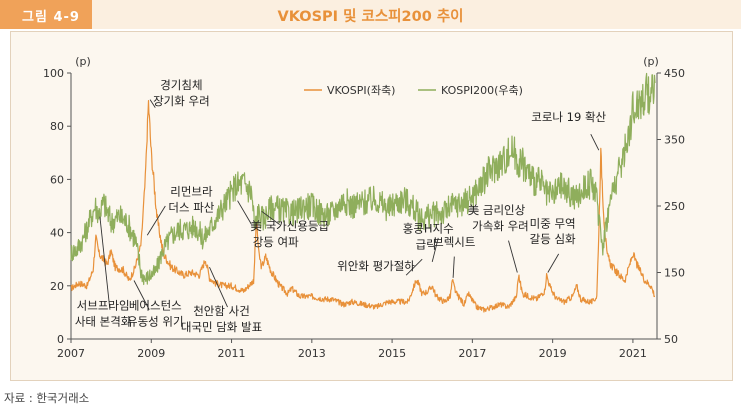 Image resolution: width=741 pixels, height=411 pixels. What do you see at coordinates (57, 286) in the screenshot?
I see `left-tick-label: 20` at bounding box center [57, 286].